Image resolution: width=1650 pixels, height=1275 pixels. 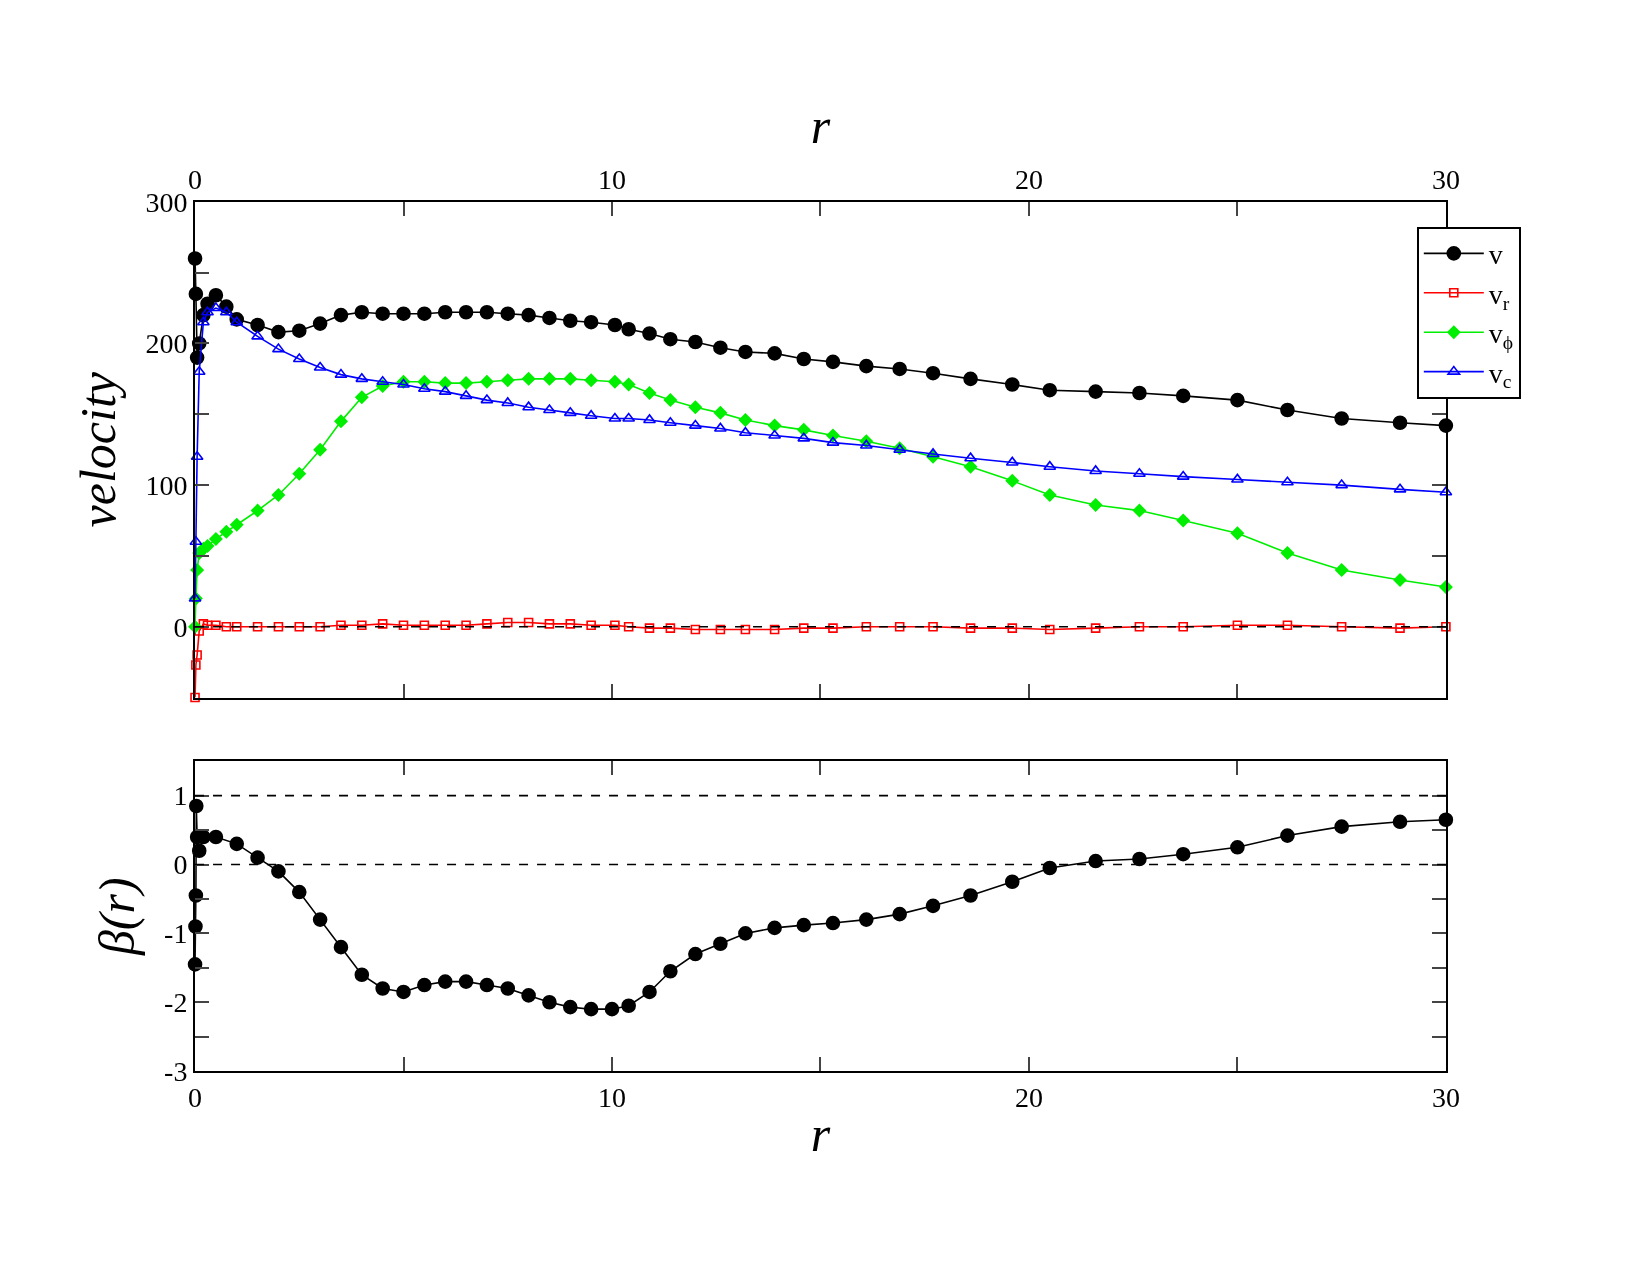 I want to click on y-tick-label: -3, so click(x=176, y=1071).